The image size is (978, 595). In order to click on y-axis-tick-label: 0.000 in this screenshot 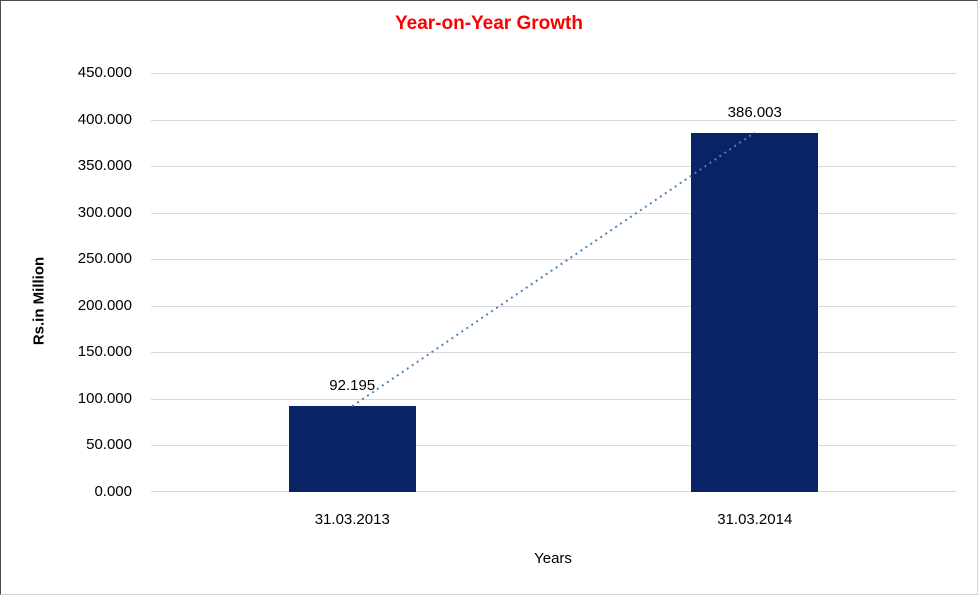, I will do `click(113, 491)`.